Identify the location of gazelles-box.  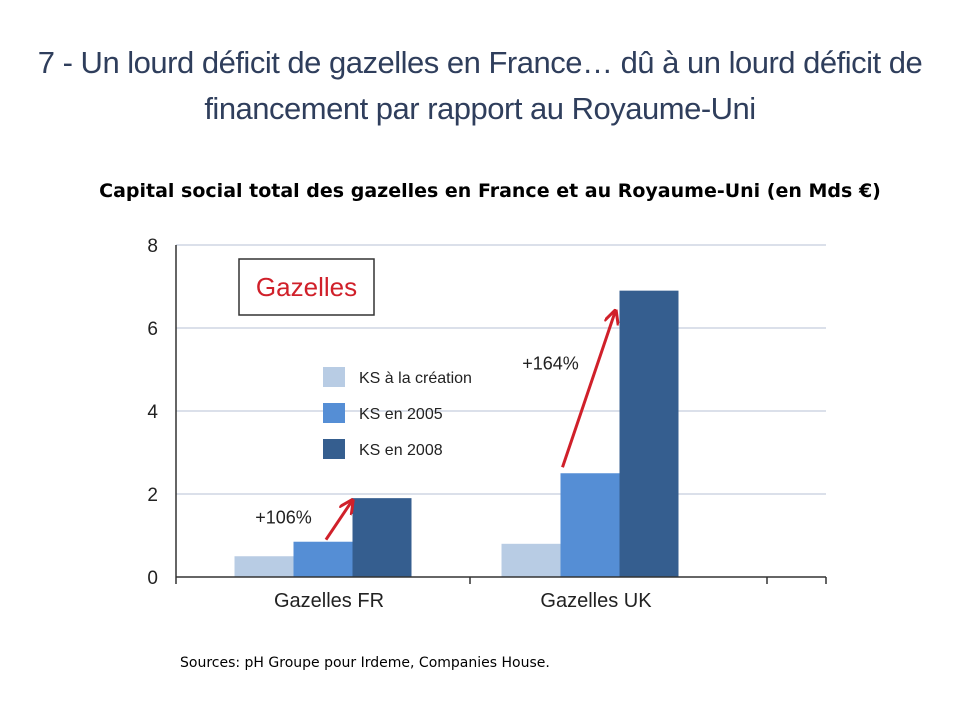
(306, 287).